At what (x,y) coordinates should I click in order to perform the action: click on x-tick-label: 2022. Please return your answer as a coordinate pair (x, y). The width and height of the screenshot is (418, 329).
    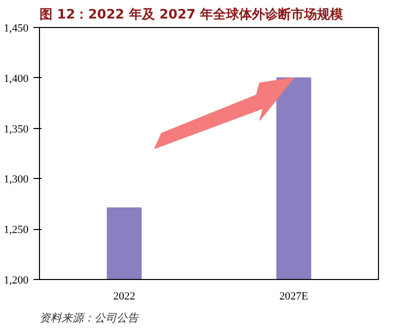
    Looking at the image, I should click on (124, 296).